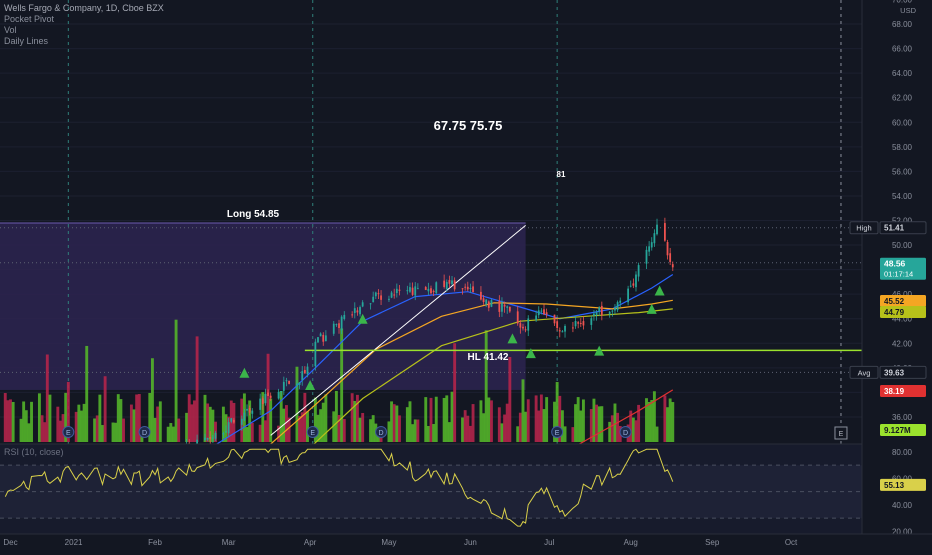  Describe the element at coordinates (902, 294) in the screenshot. I see `price-tick-label: 46.00` at that location.